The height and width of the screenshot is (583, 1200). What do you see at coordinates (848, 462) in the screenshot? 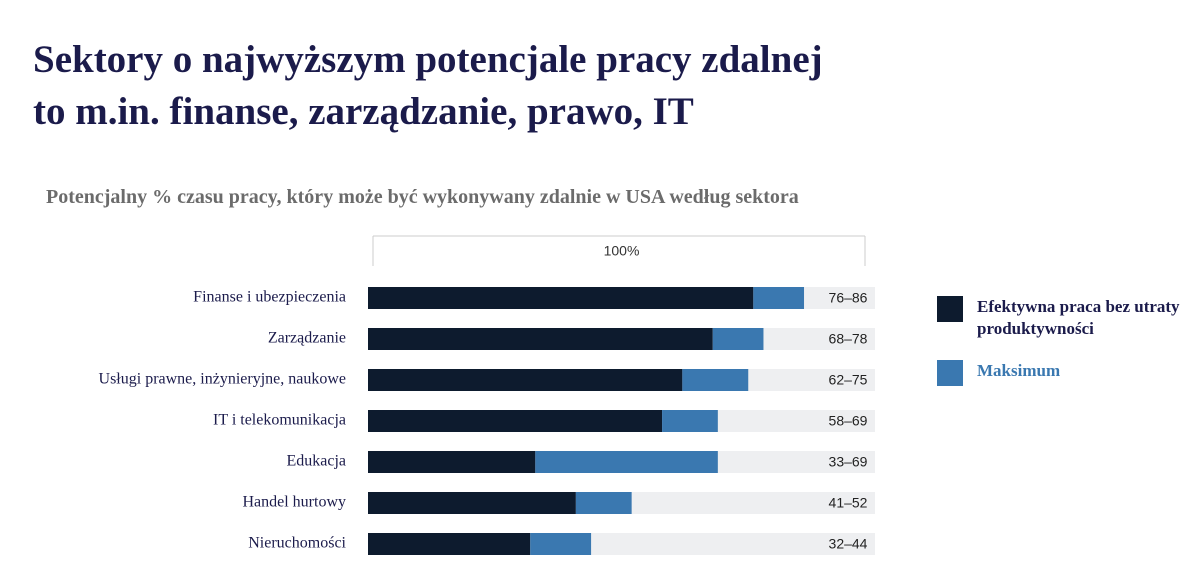
I see `value-label: 33–69` at bounding box center [848, 462].